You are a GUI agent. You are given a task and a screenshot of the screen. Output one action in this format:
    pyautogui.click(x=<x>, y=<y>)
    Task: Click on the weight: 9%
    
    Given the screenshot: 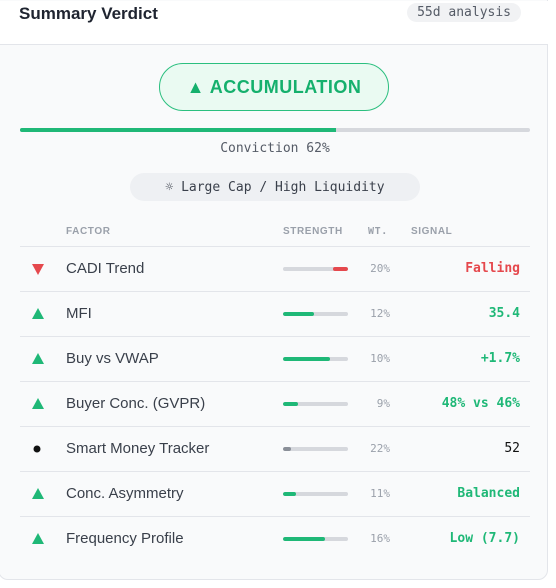 What is the action you would take?
    pyautogui.click(x=383, y=403)
    